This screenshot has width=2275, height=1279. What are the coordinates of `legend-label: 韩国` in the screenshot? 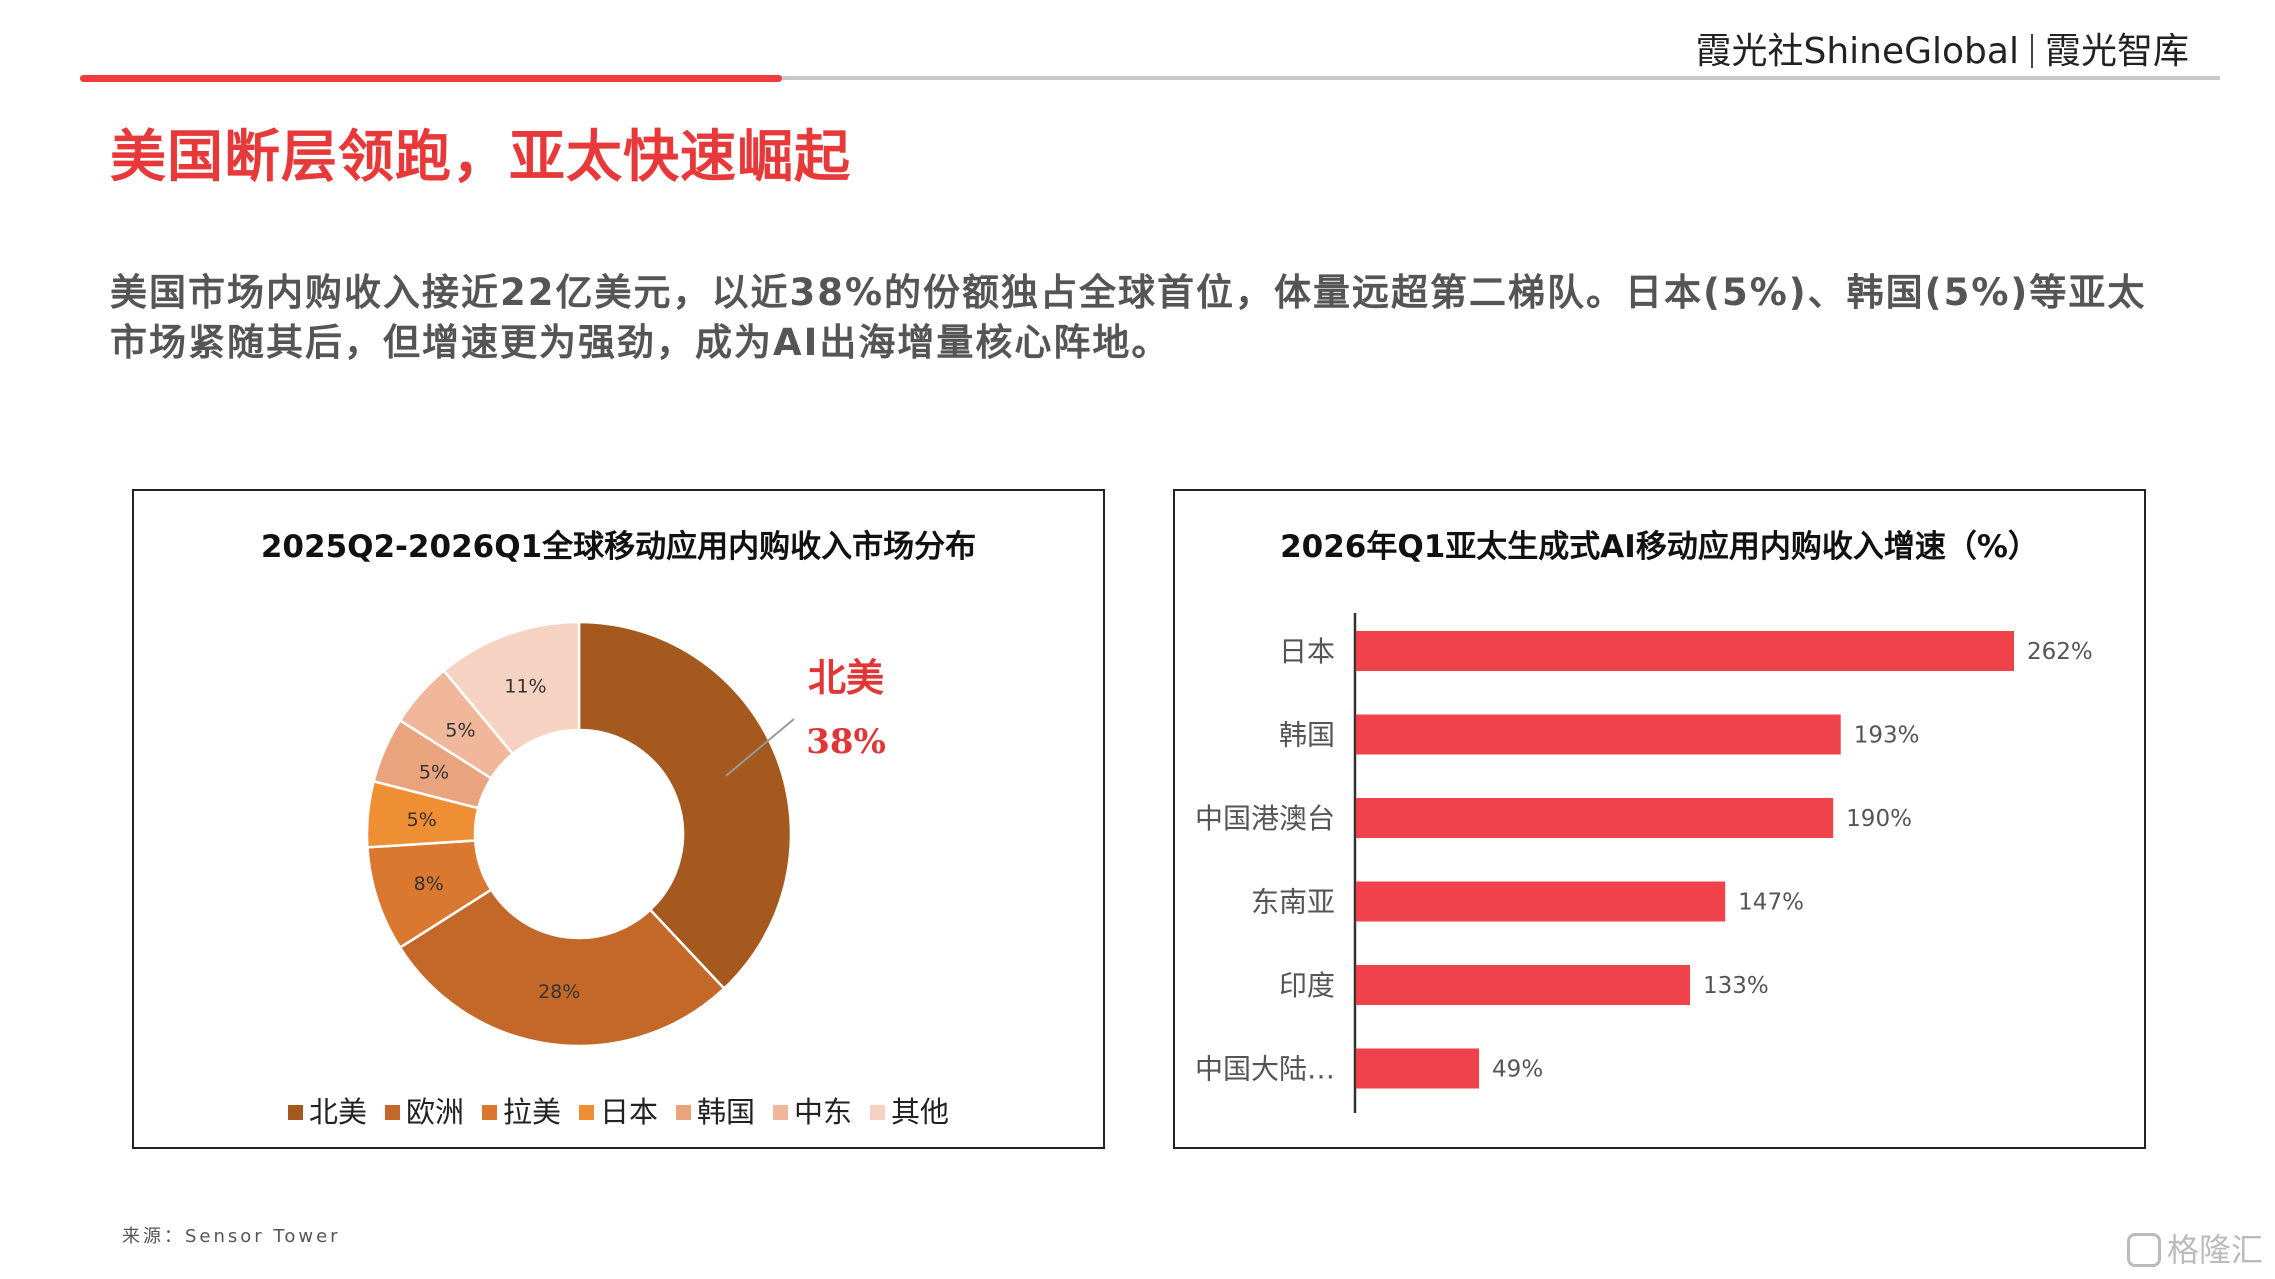 It's located at (726, 1112).